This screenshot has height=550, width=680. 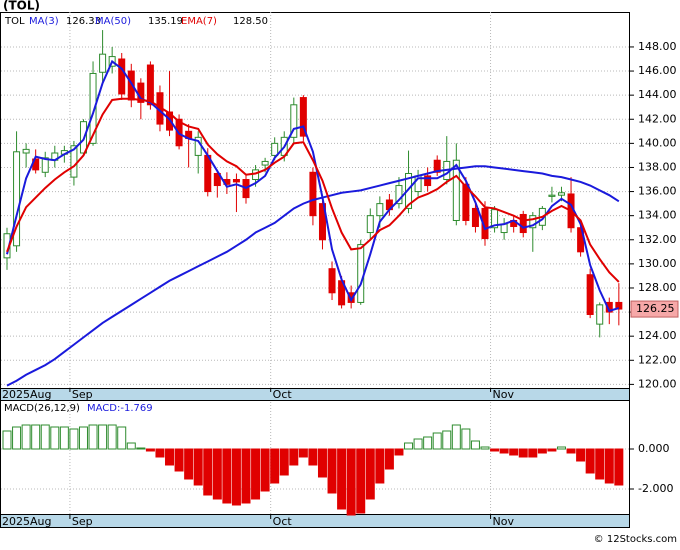 I want to click on legend-value: 128.50, so click(x=250, y=21).